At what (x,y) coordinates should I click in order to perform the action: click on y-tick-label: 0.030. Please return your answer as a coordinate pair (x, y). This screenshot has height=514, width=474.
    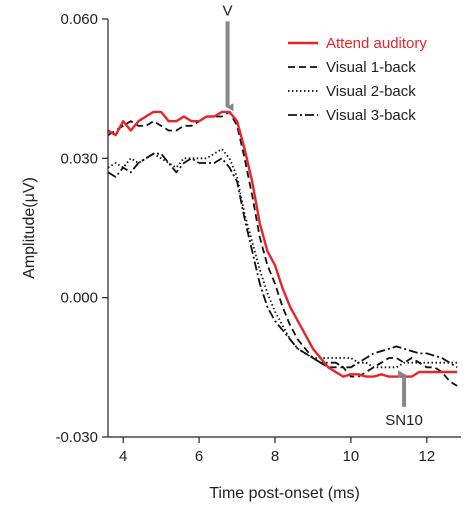
    Looking at the image, I should click on (79, 158).